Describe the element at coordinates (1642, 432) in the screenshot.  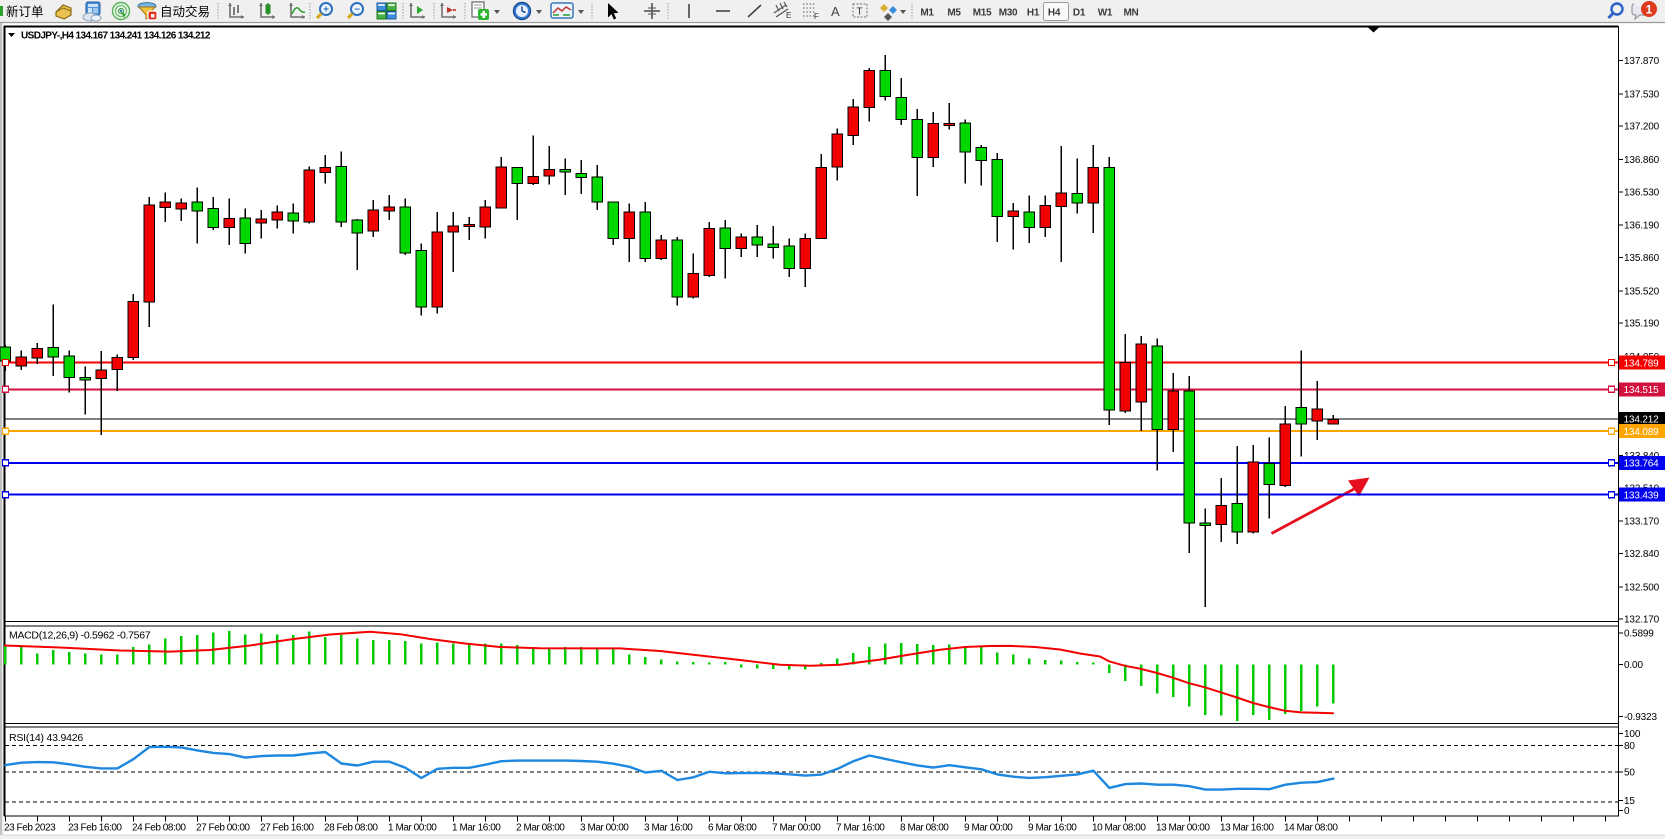
I see `svg-text: 134.089` at that location.